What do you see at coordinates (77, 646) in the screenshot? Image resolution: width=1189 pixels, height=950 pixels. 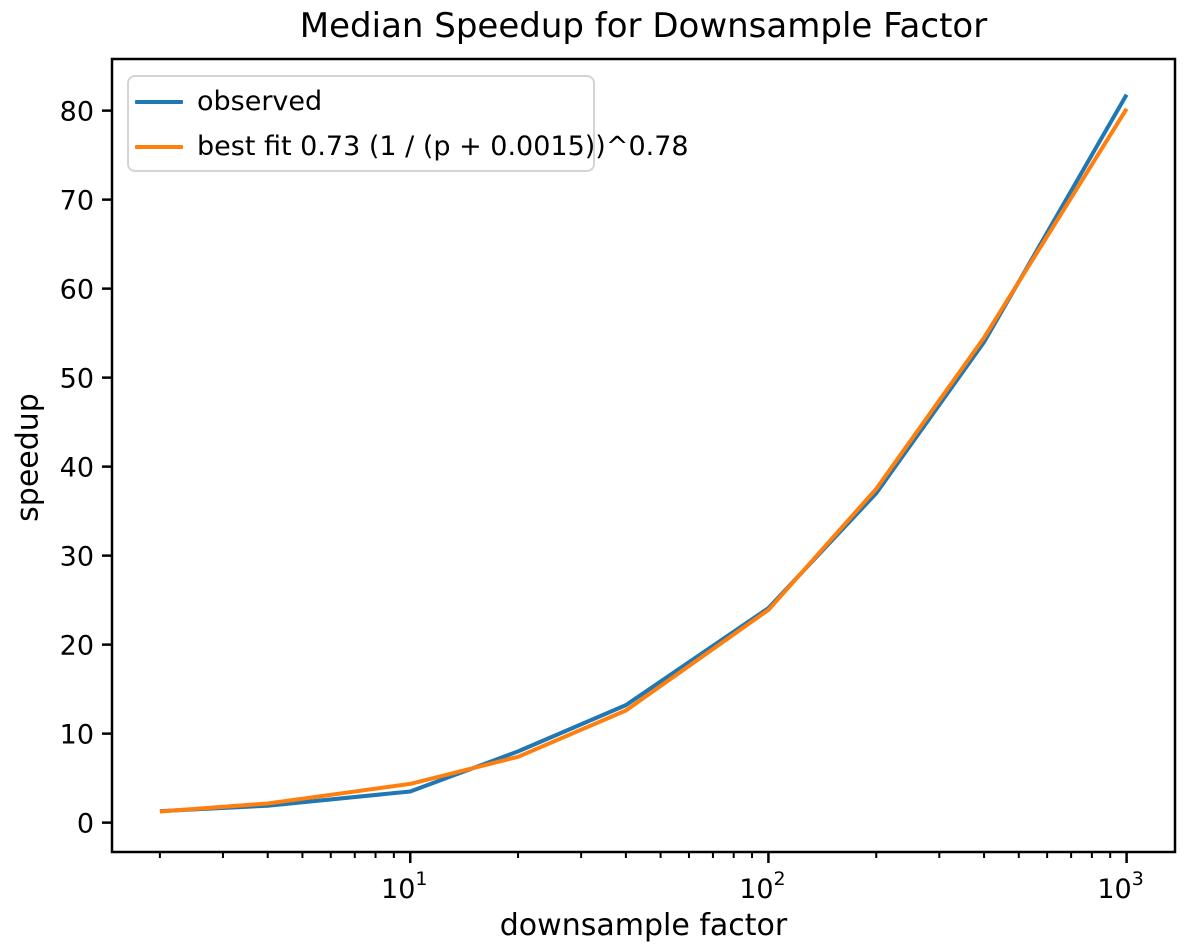 I see `y-tick-label: 20` at bounding box center [77, 646].